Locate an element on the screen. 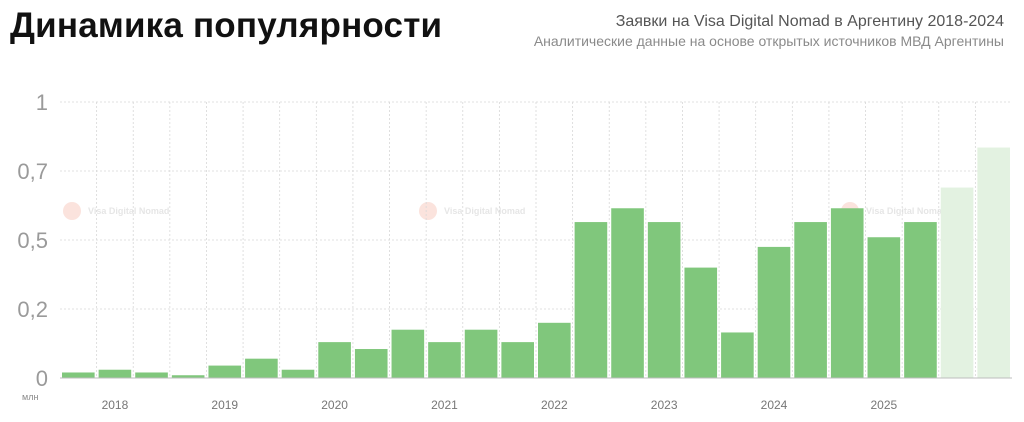 This screenshot has height=422, width=1024. x-tick-label: 2021 is located at coordinates (444, 405).